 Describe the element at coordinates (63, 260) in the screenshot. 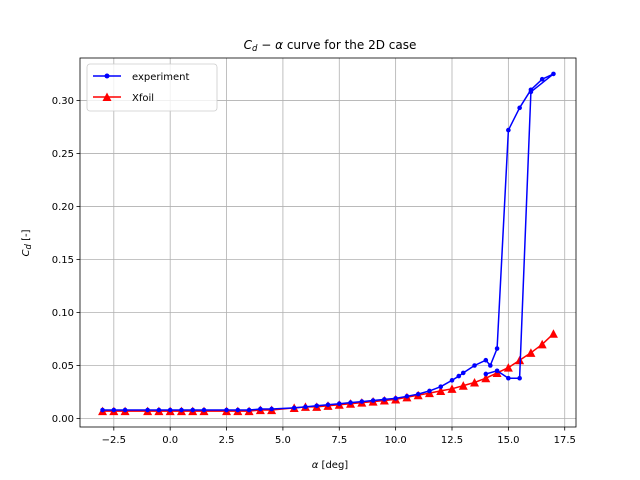

I see `y-tick-label: 0.15` at that location.